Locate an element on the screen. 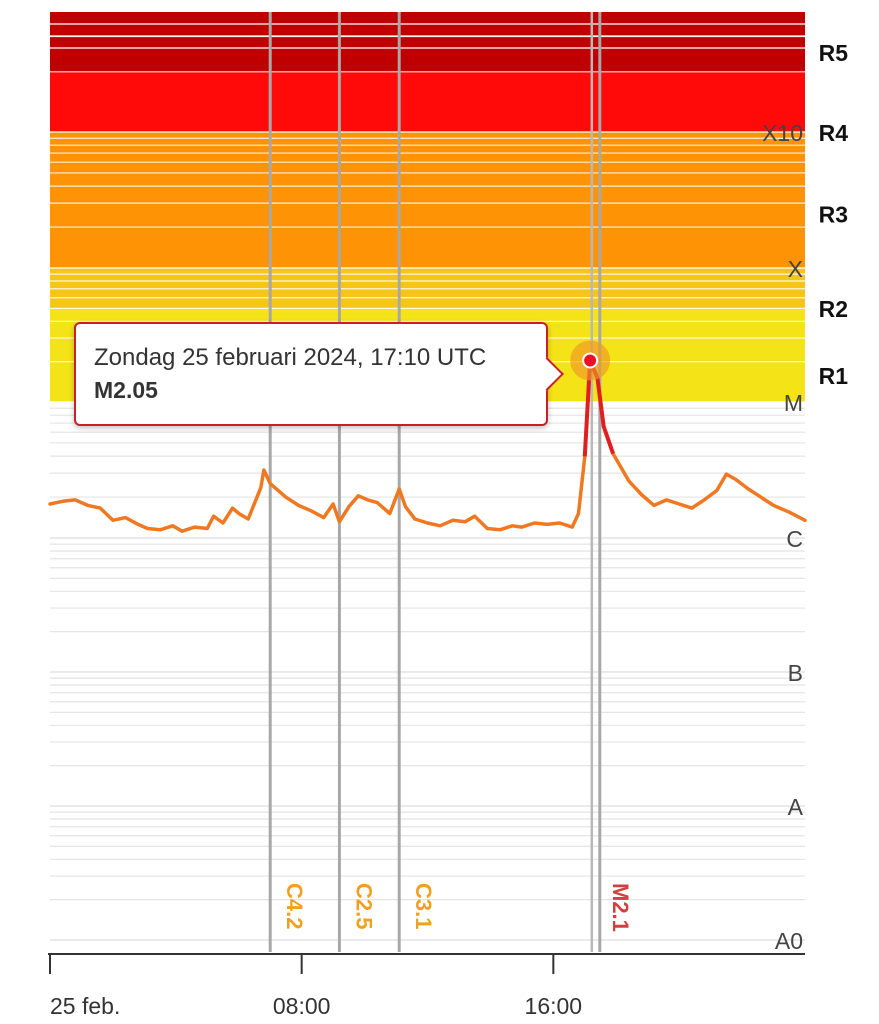  class-label-m: M is located at coordinates (793, 403).